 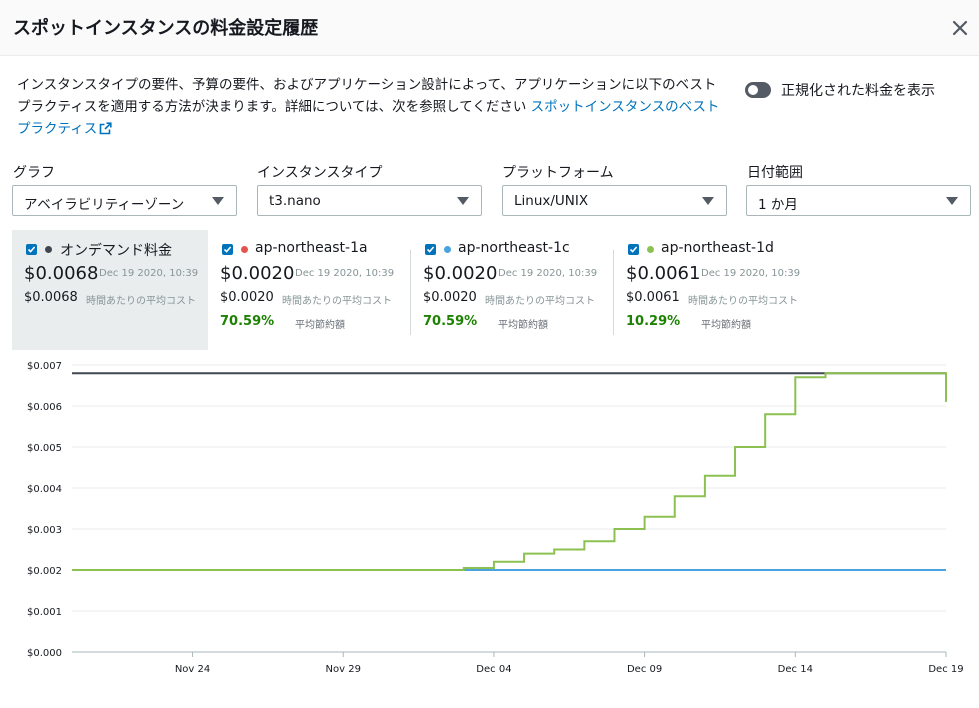 I want to click on close-icon, so click(x=960, y=28).